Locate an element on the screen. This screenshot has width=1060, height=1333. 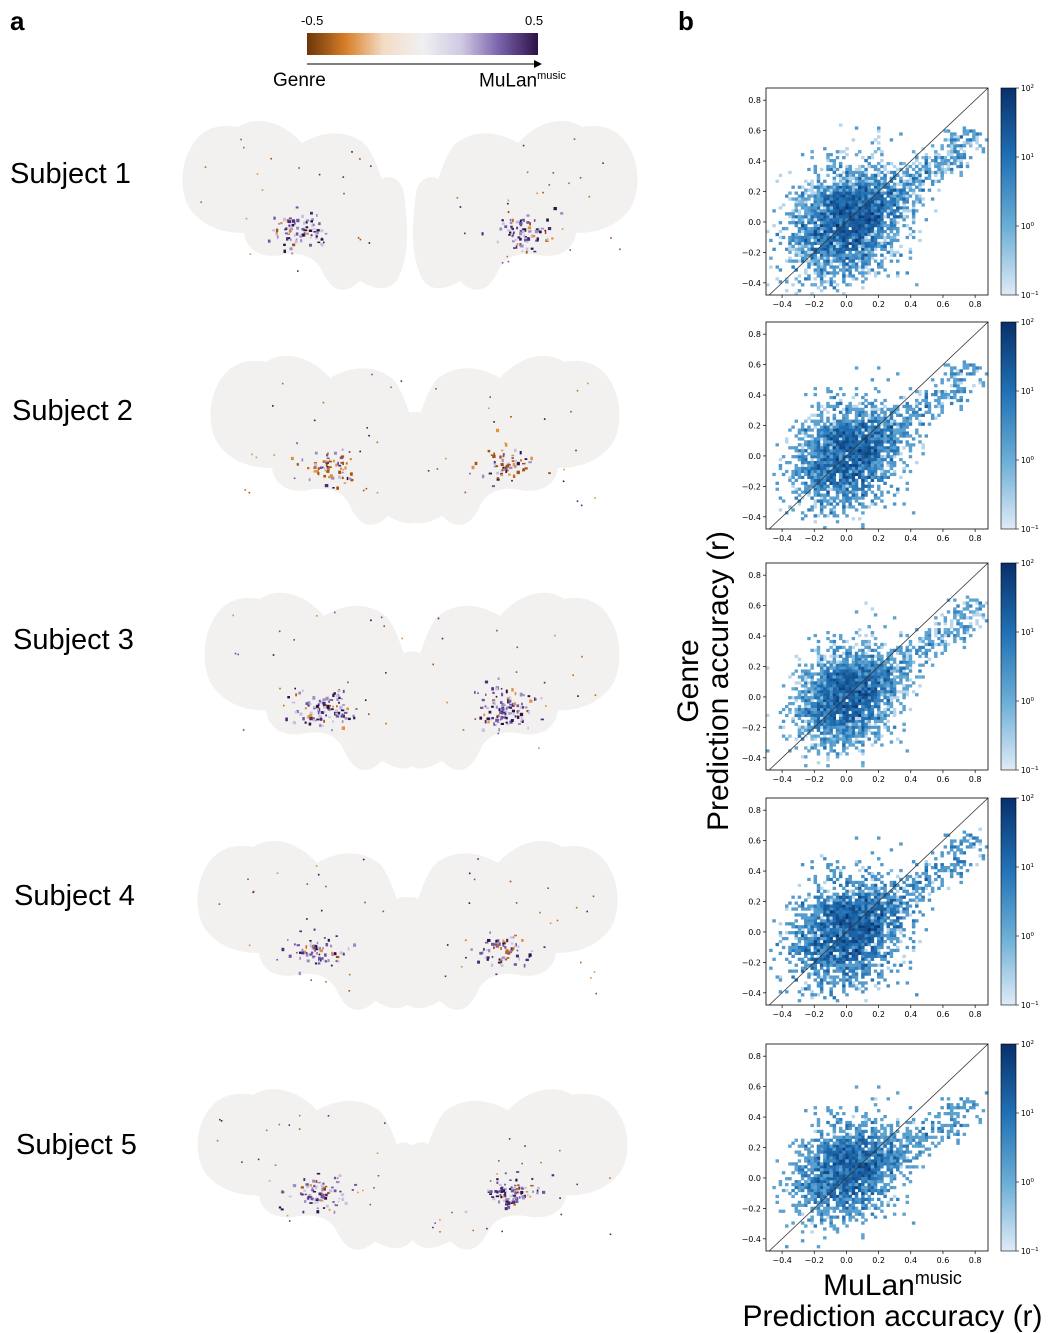
y-label-line2: Prediction accuracy (r) is located at coordinates (719, 681).